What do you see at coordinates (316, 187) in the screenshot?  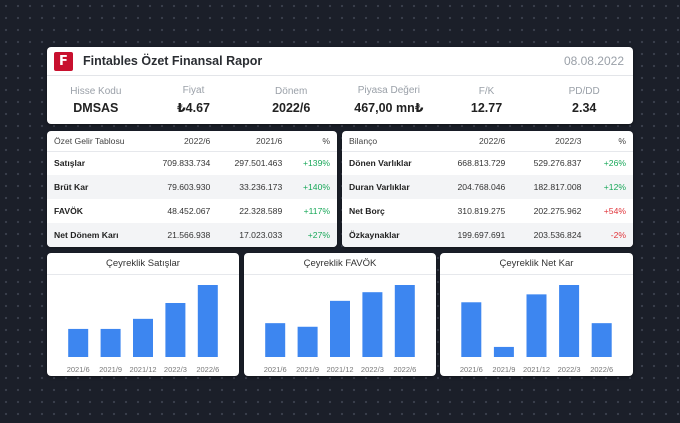 I see `change-percent: +140%` at bounding box center [316, 187].